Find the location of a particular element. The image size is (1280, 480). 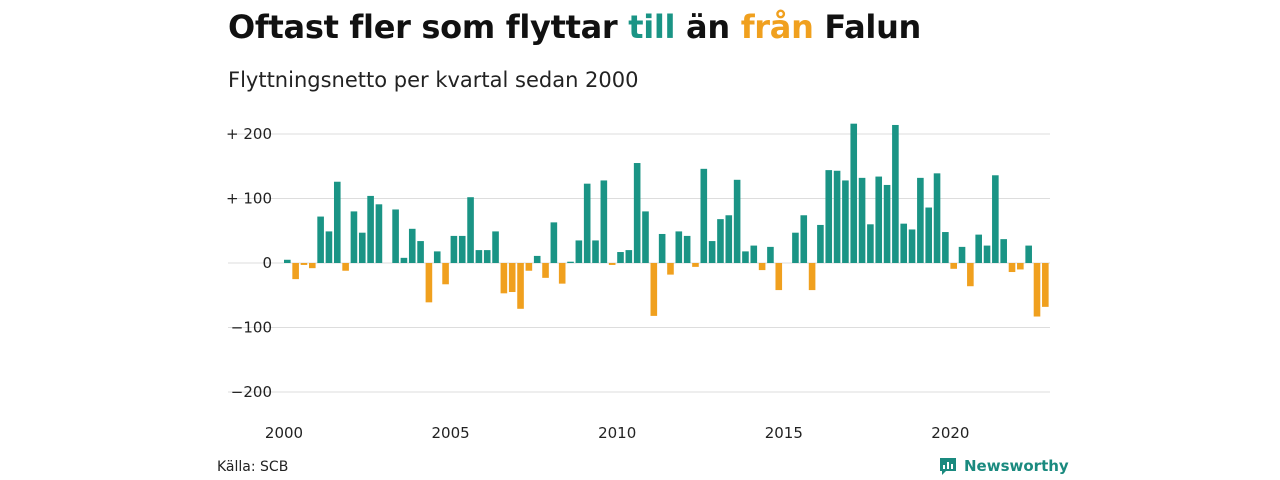

title-highlight-fran: från is located at coordinates (777, 27).